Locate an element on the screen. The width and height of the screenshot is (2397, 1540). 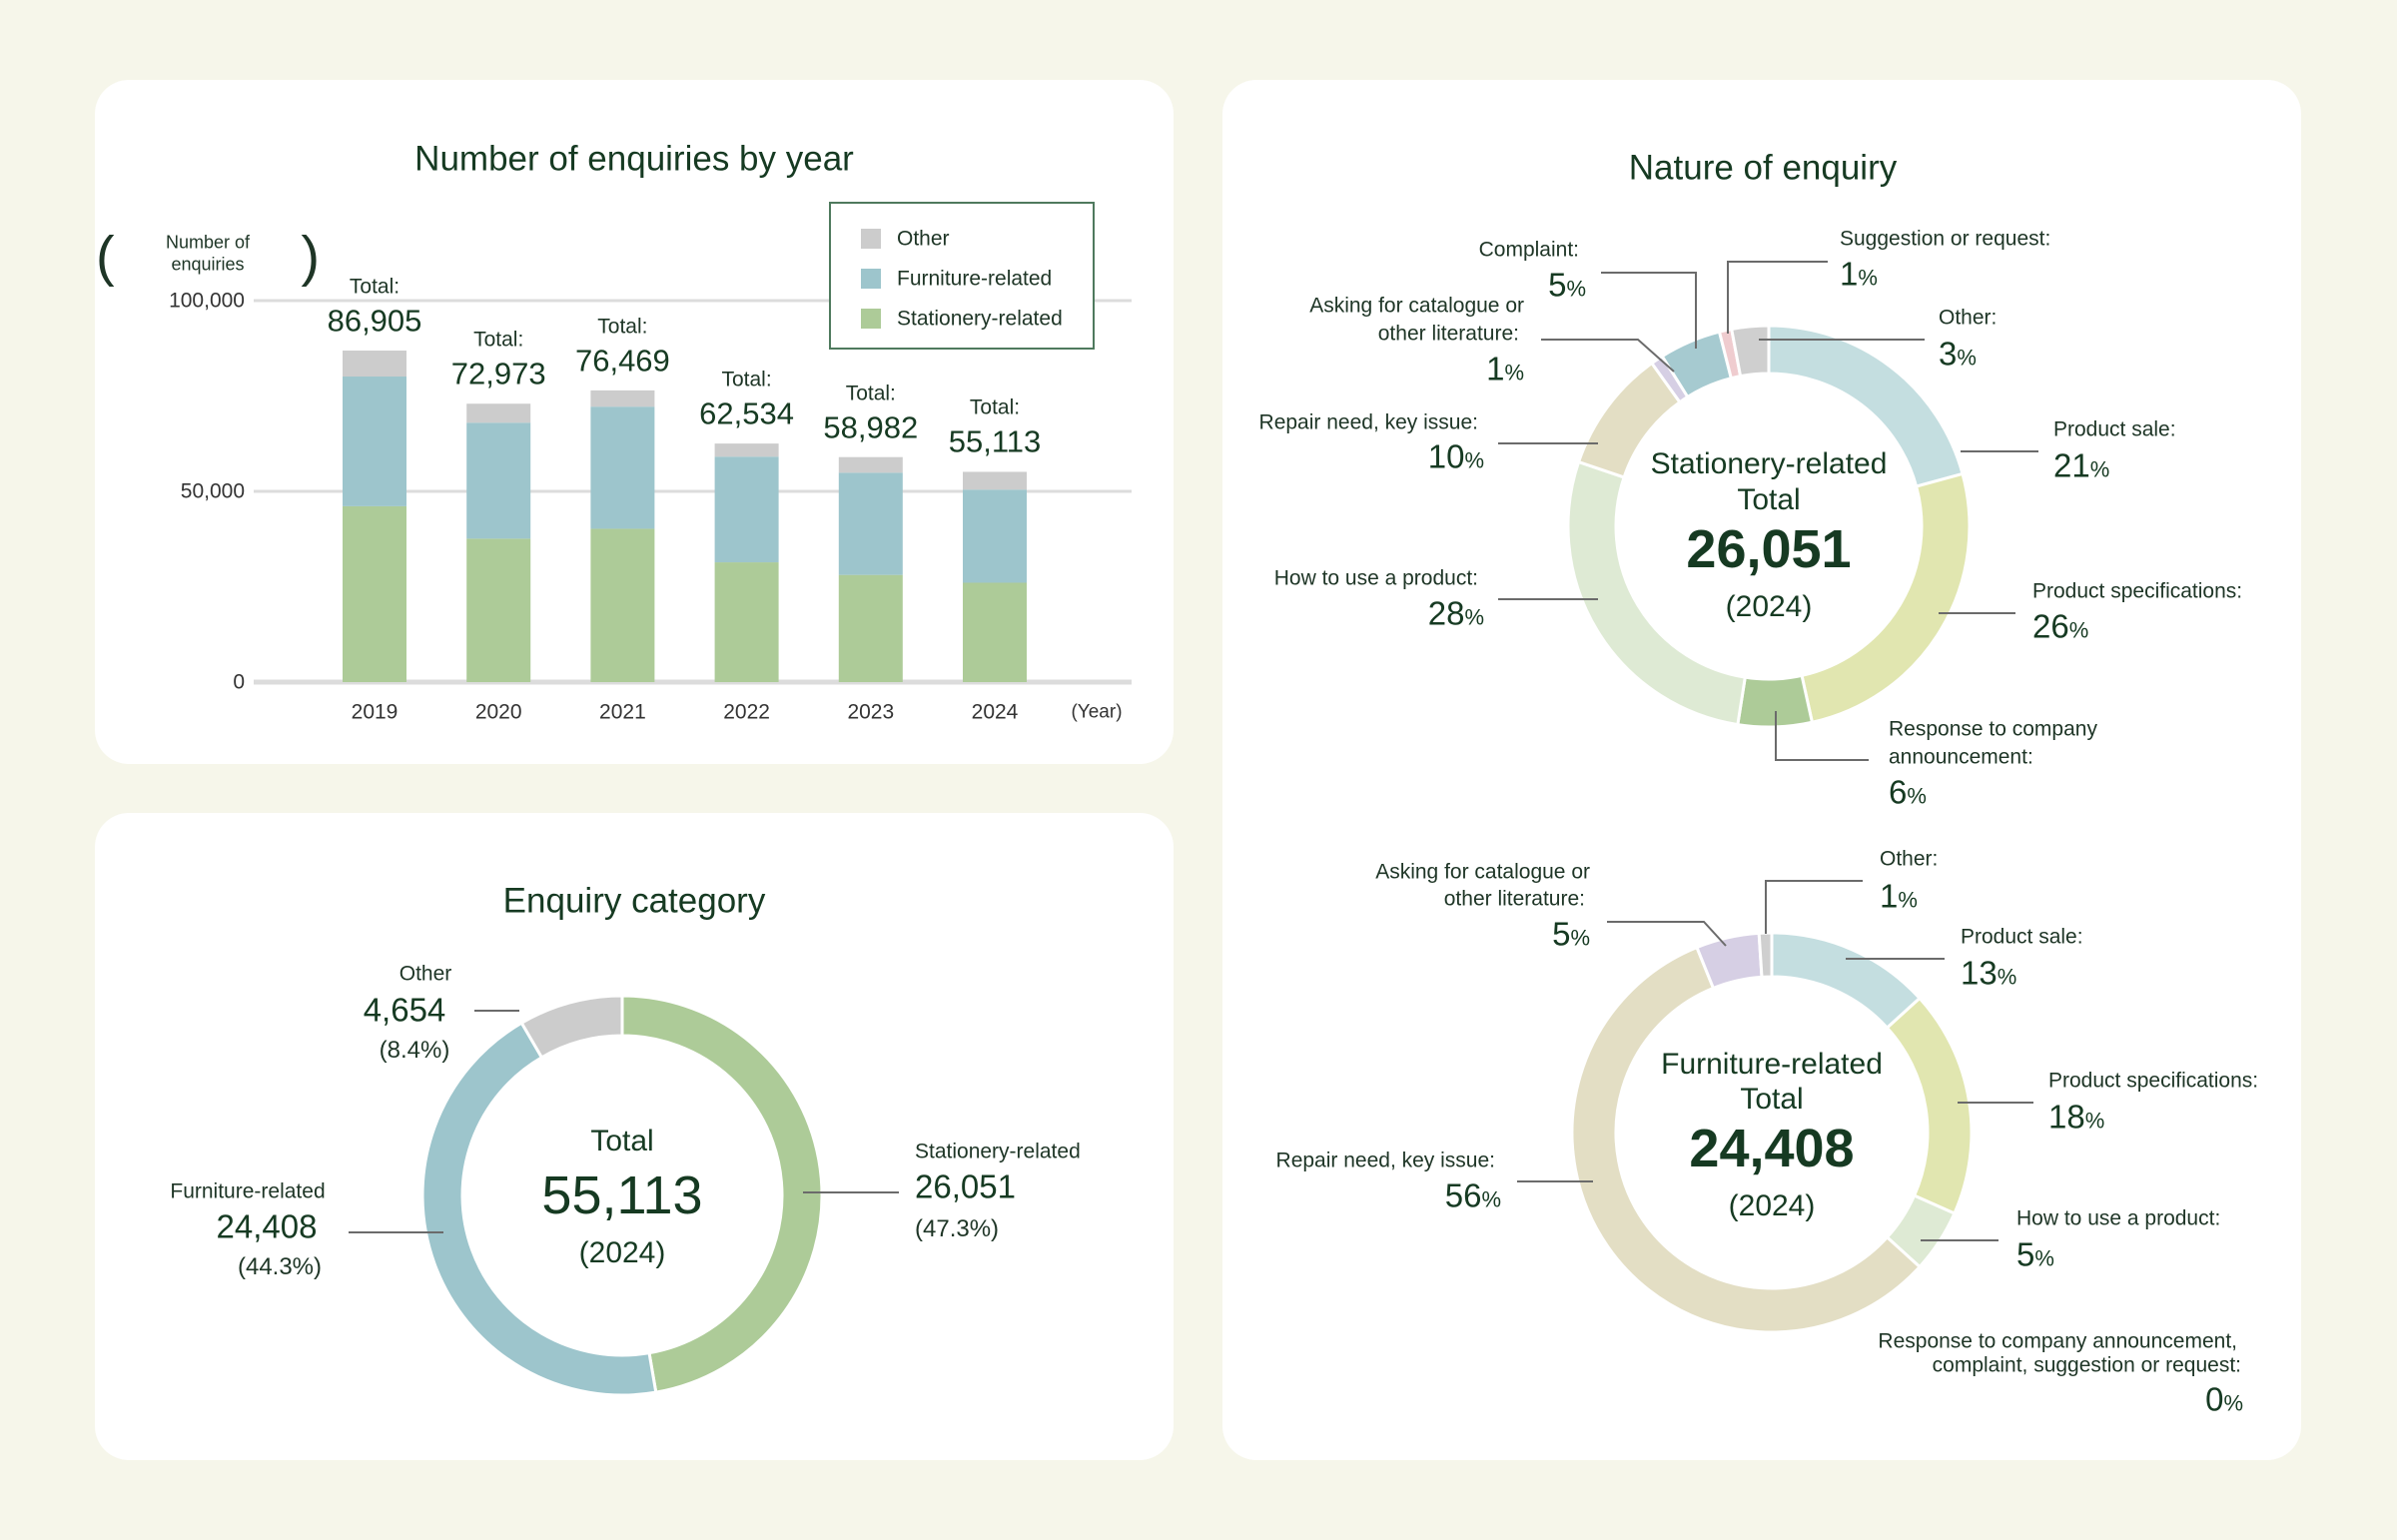
category-center-value: 55,113 is located at coordinates (622, 1195).